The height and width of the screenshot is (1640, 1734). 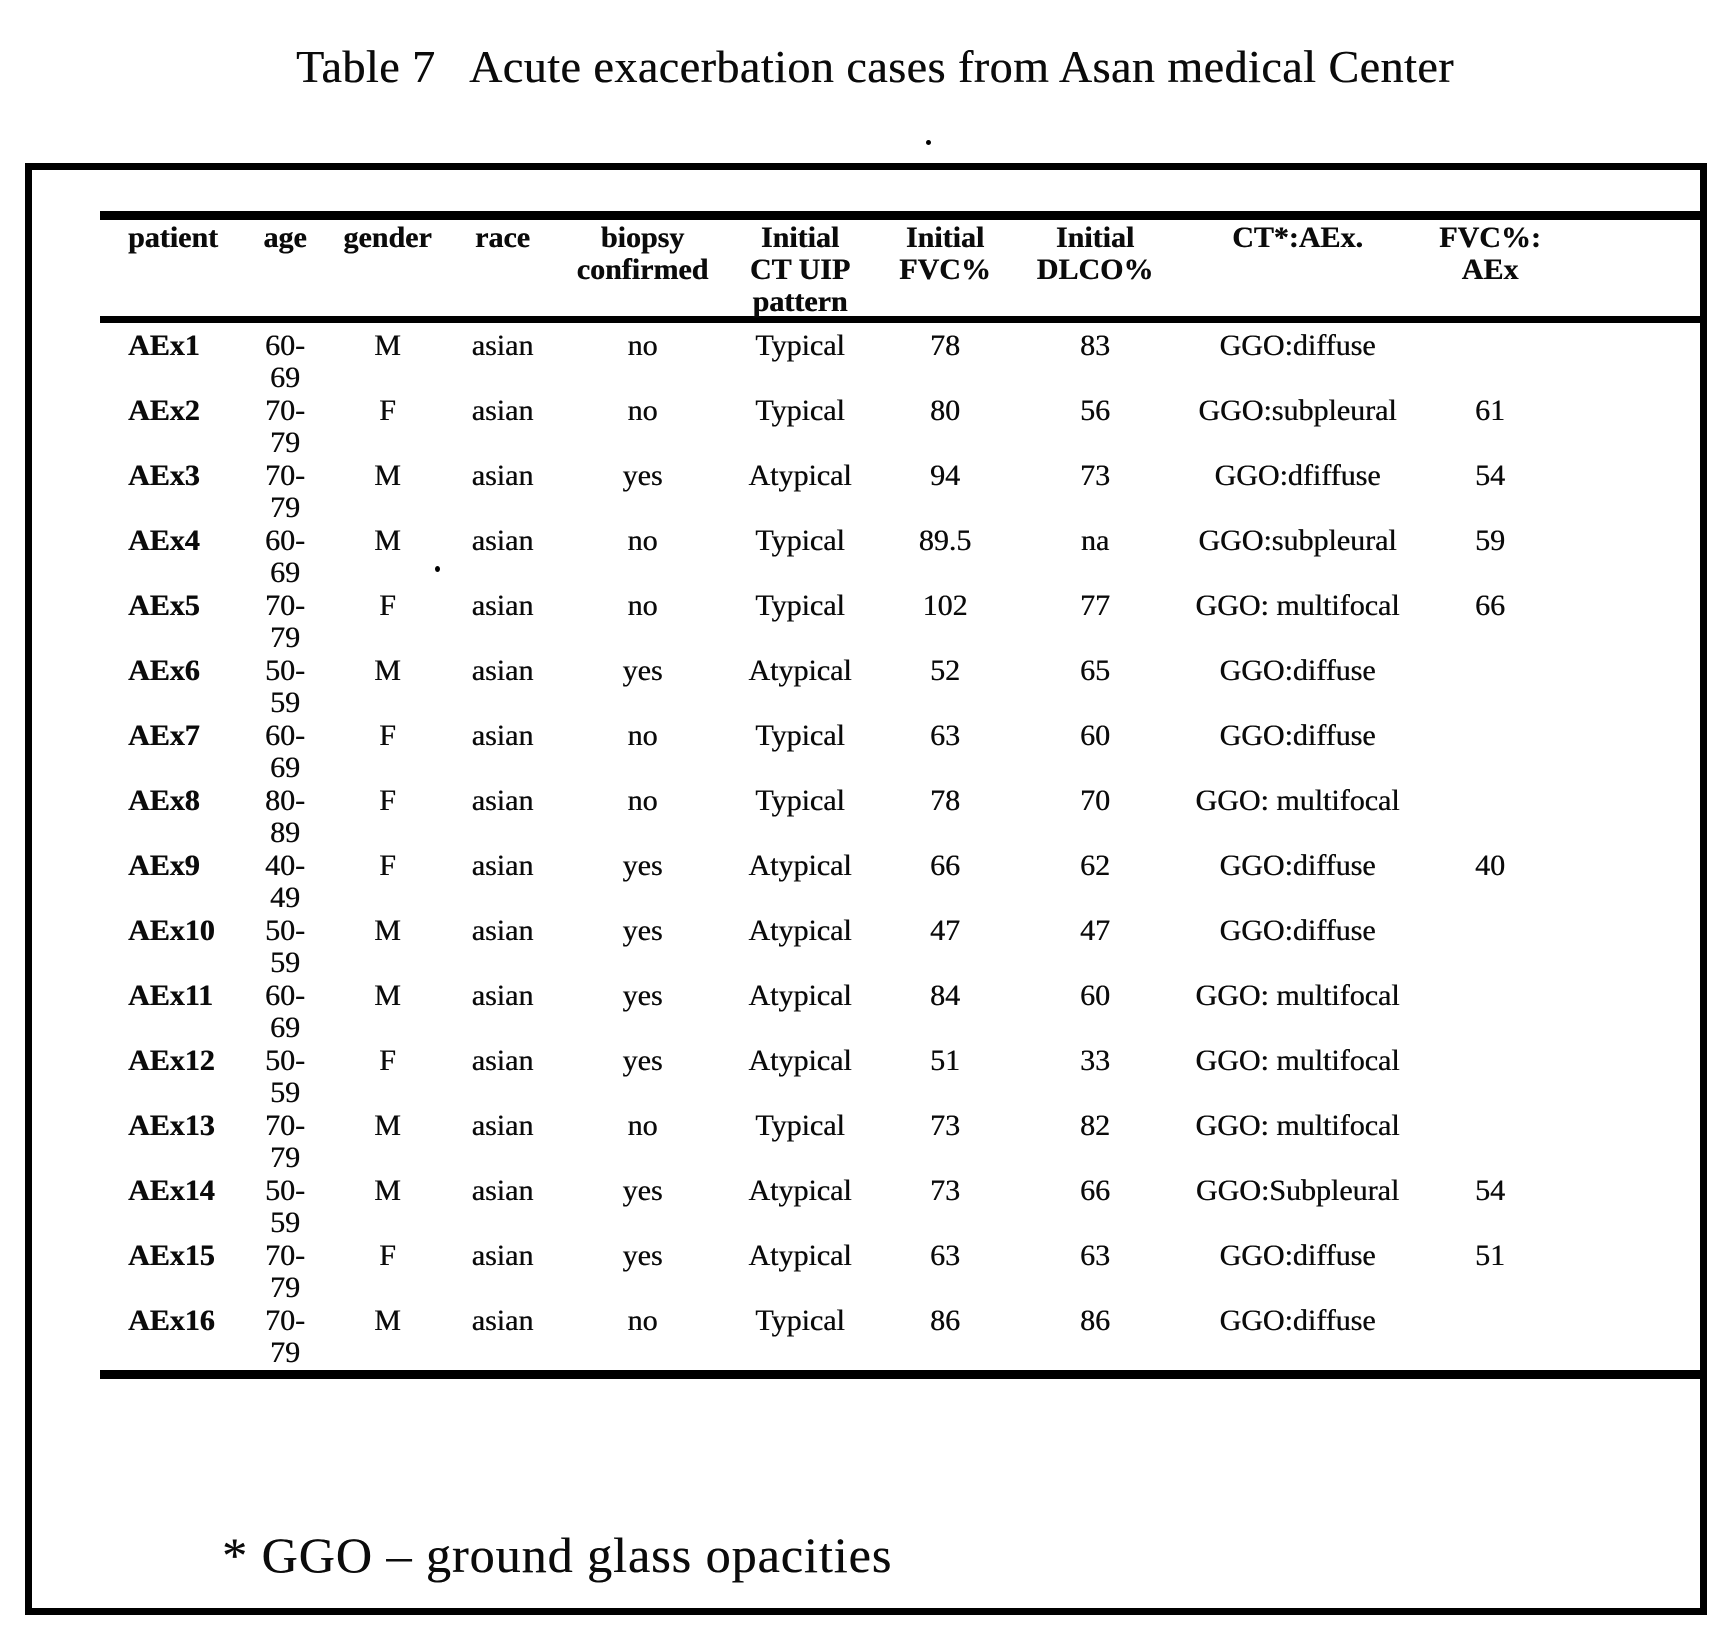 I want to click on table-bottom-rule, so click(x=903, y=1374).